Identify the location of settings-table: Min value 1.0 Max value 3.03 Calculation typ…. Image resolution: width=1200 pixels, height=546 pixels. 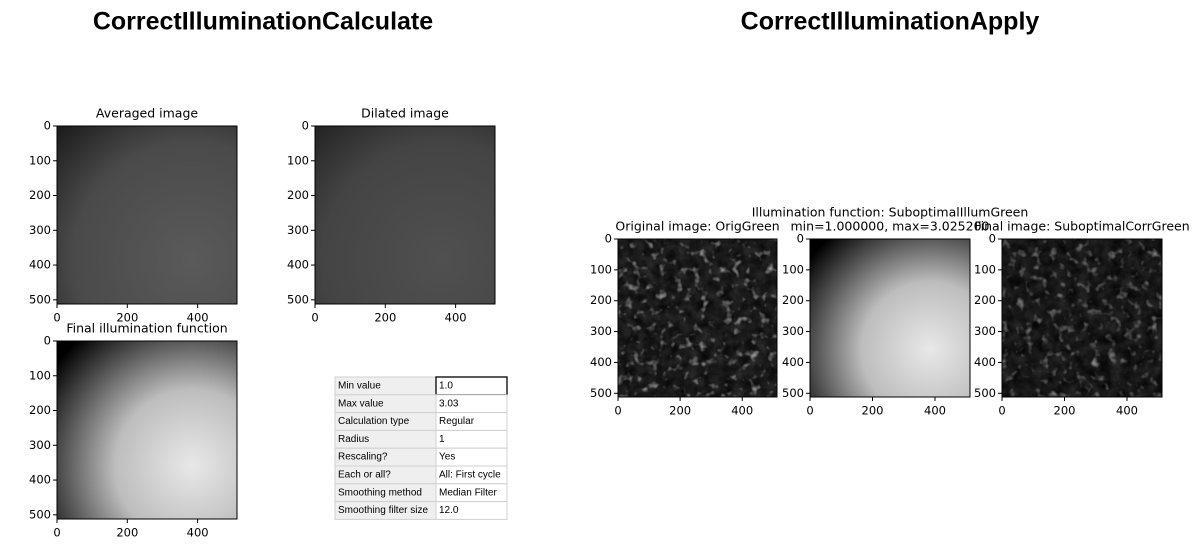
(421, 448).